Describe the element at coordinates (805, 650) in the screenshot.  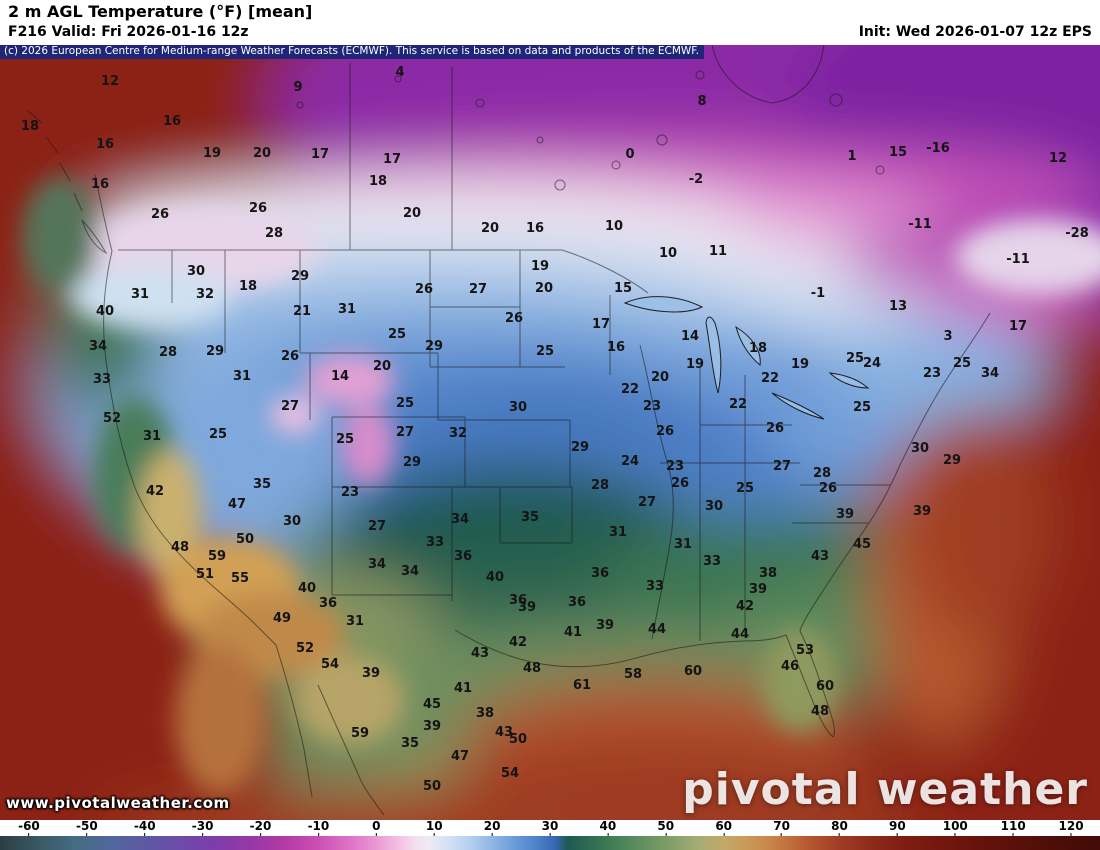
I see `temp-value-label: 53` at that location.